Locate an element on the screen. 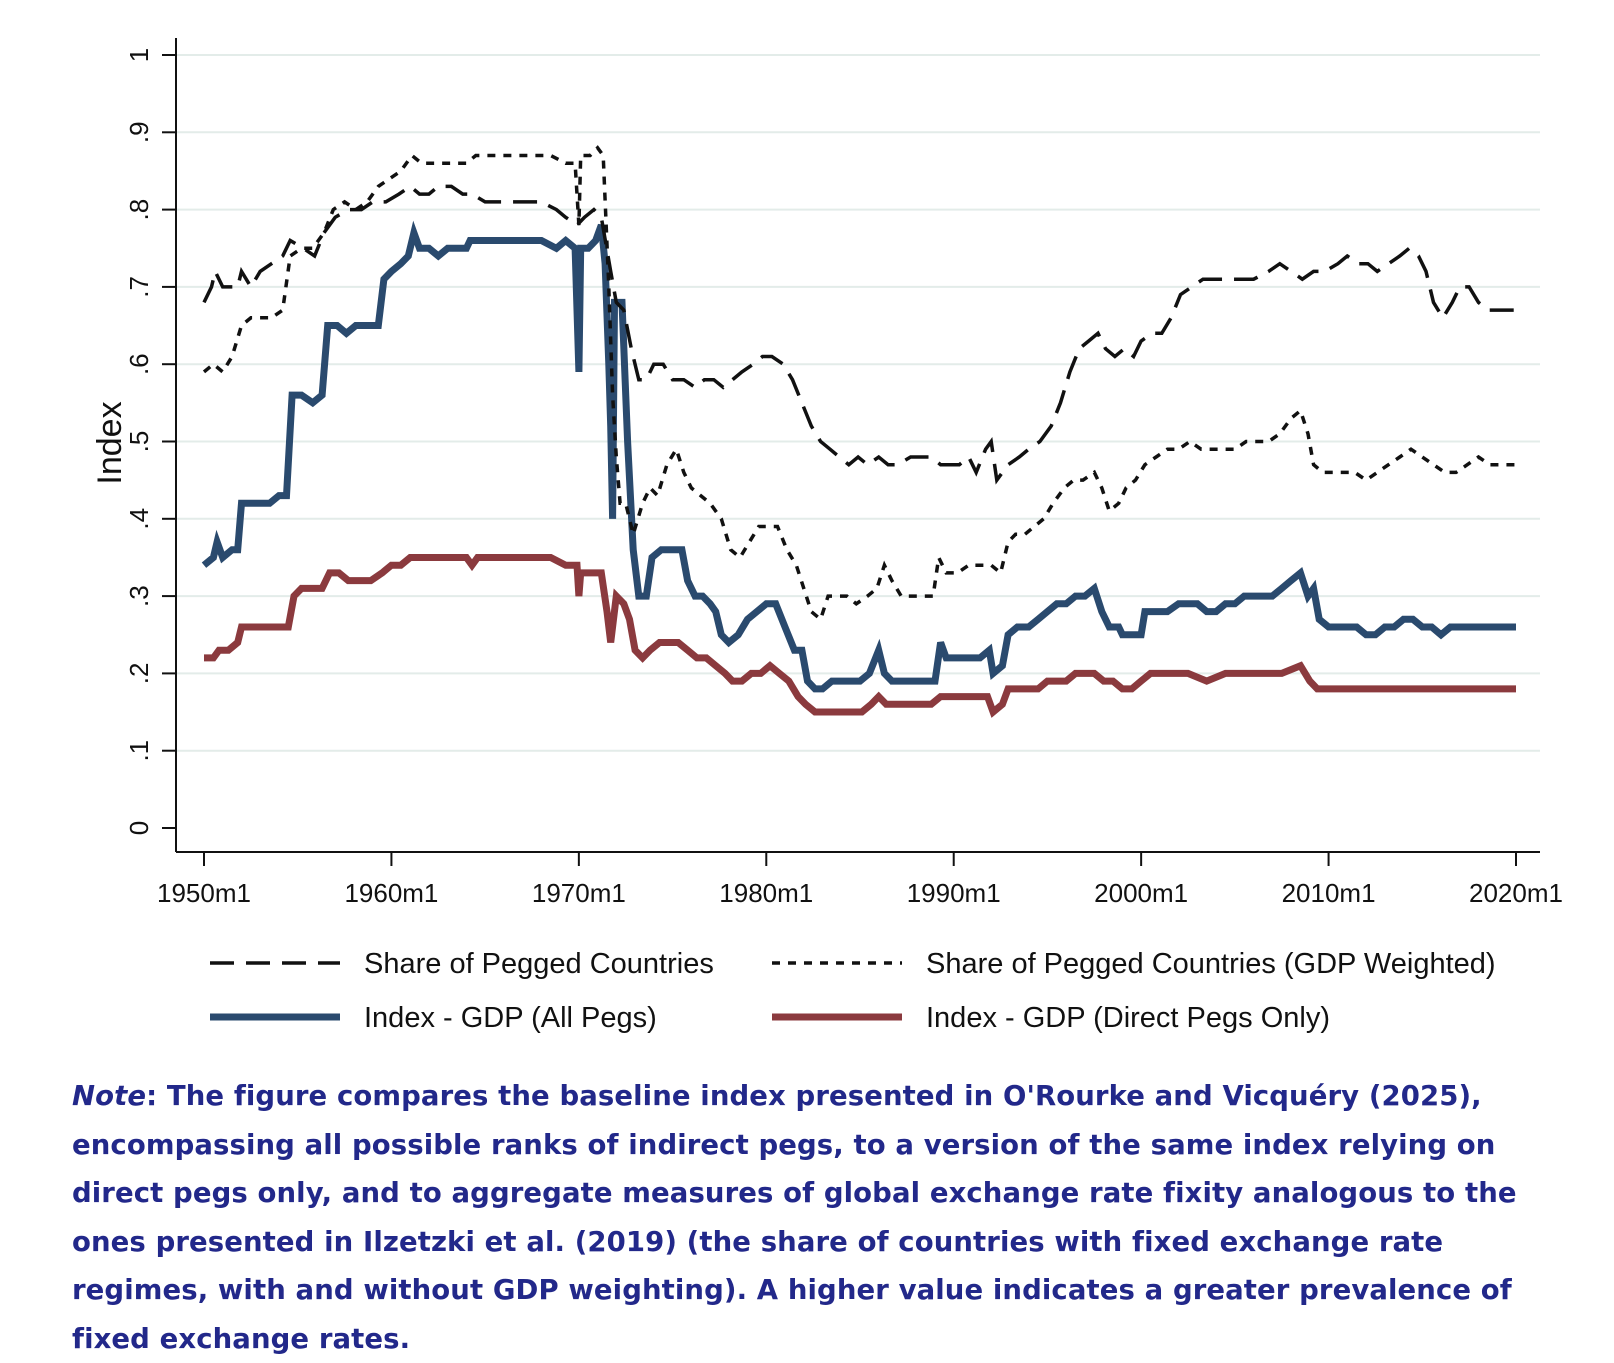 The height and width of the screenshot is (1363, 1614). y-axis: 0 .1 .2 .3 .4 .5 .6 .7 .8 .9 1 is located at coordinates (150, 445).